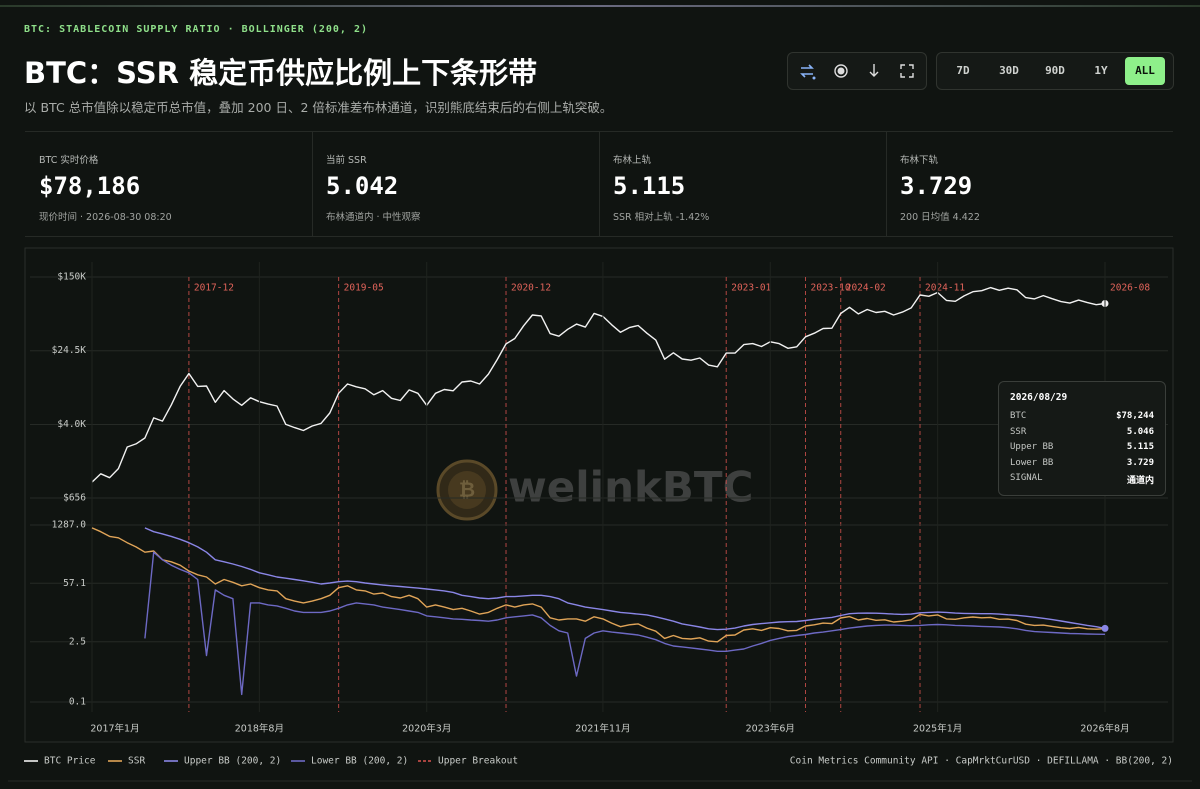 The image size is (1200, 789). I want to click on toolbar, so click(857, 71).